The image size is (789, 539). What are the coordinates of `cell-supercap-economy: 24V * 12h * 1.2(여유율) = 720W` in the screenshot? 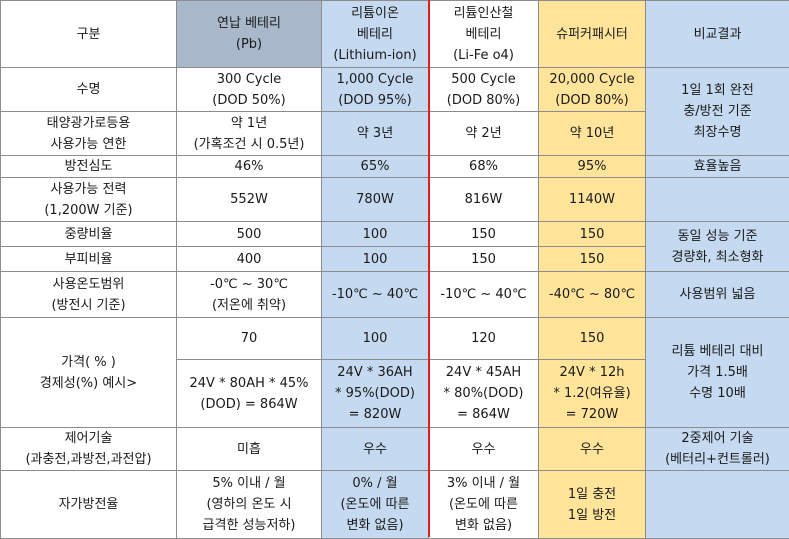 It's located at (592, 394).